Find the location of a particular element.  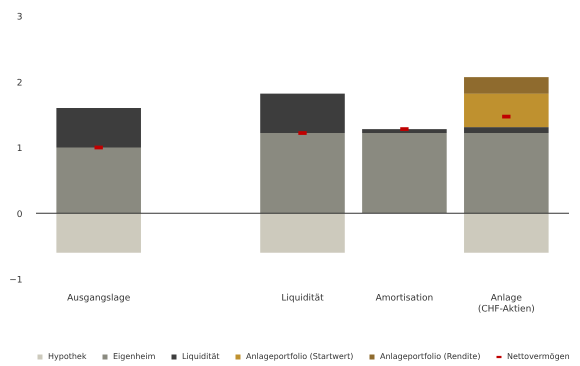

y-tick-label: −1 is located at coordinates (15, 281).